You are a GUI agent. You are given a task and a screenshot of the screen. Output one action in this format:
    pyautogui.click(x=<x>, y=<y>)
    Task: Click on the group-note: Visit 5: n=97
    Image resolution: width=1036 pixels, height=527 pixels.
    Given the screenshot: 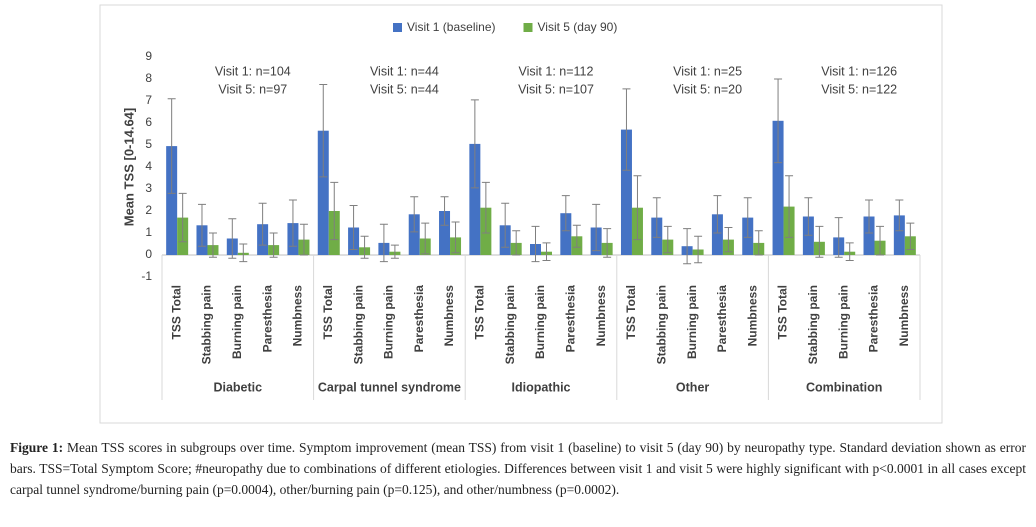 What is the action you would take?
    pyautogui.click(x=252, y=89)
    